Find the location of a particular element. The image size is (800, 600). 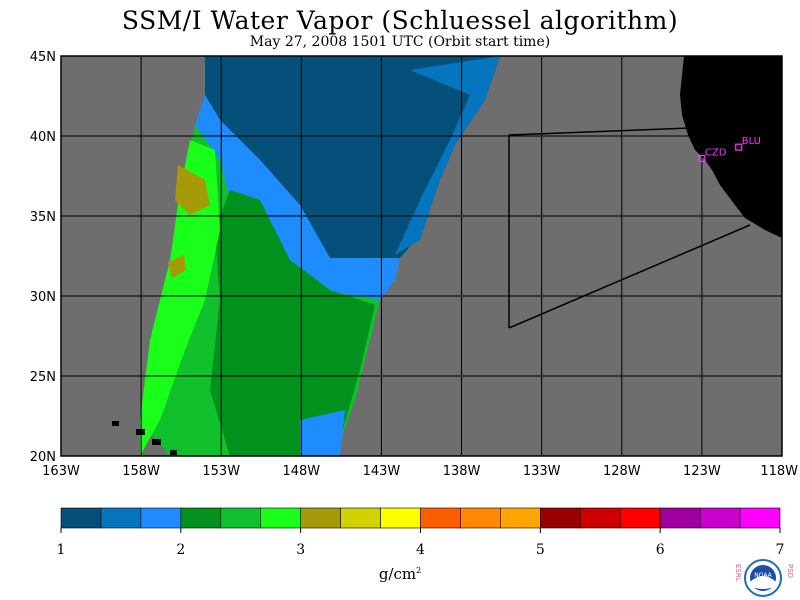

colorbar-tick-label: 7 is located at coordinates (780, 550).